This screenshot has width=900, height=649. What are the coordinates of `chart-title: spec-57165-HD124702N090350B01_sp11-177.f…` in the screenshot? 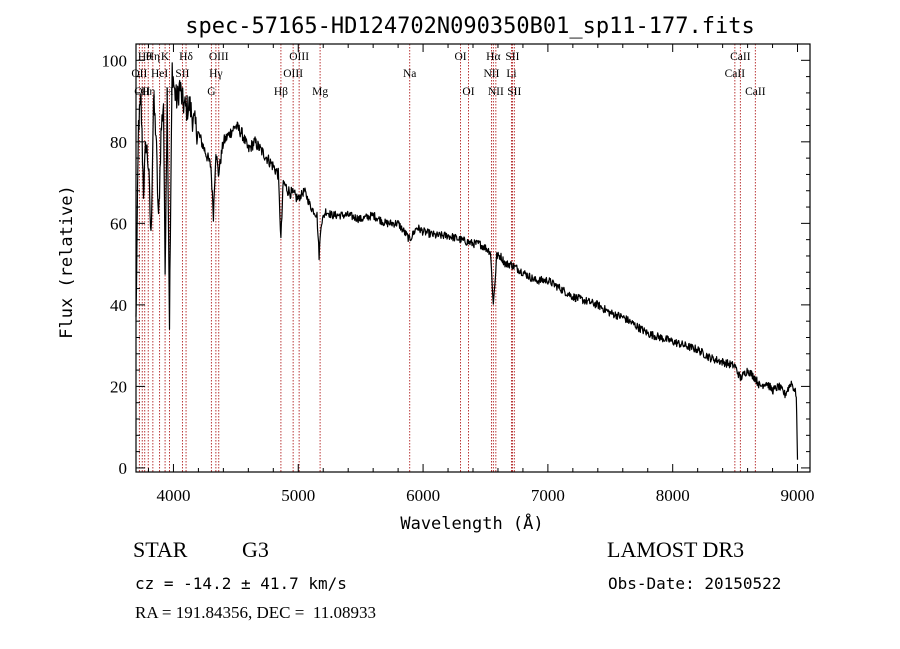 It's located at (470, 26).